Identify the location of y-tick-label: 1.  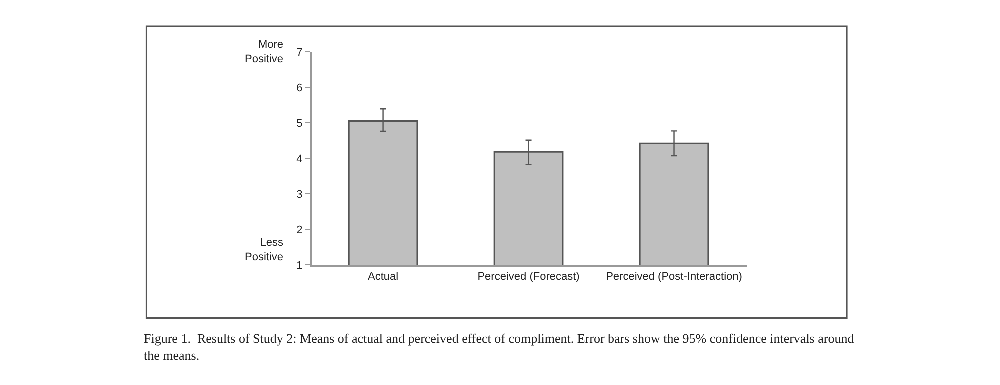
(299, 266).